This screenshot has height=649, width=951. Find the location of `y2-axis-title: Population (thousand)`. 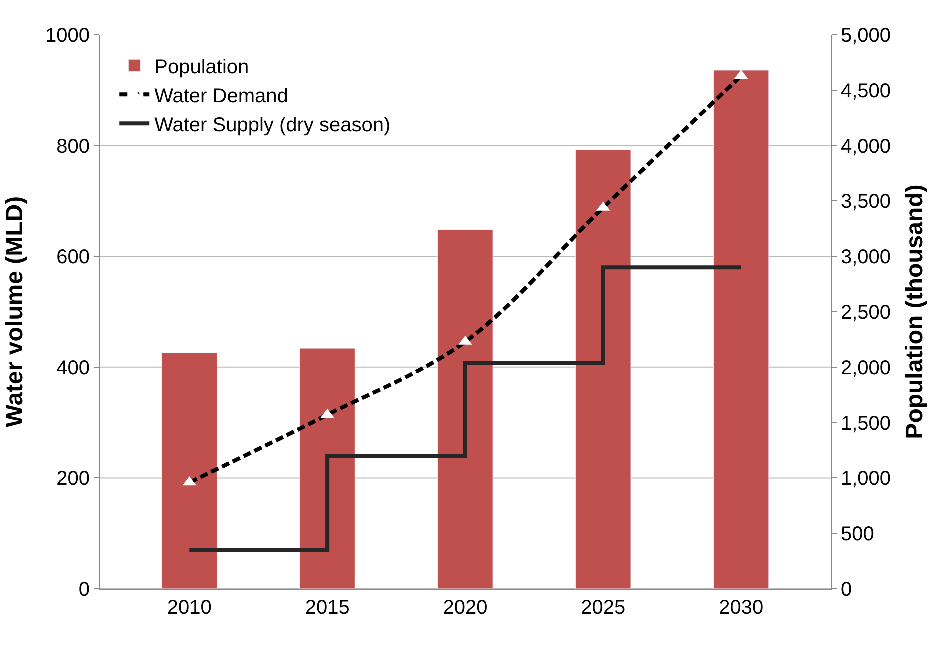

y2-axis-title: Population (thousand) is located at coordinates (914, 312).